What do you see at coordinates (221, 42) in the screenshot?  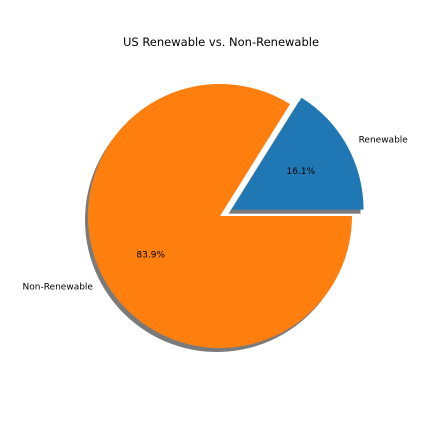 I see `chart-title: US Renewable vs. Non-Renewable` at bounding box center [221, 42].